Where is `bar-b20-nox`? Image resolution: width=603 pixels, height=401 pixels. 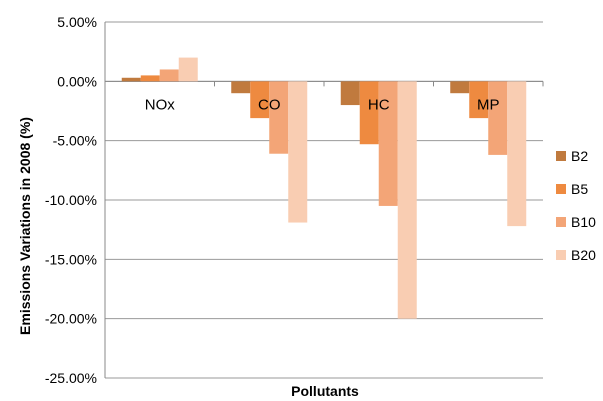
bar-b20-nox is located at coordinates (188, 69).